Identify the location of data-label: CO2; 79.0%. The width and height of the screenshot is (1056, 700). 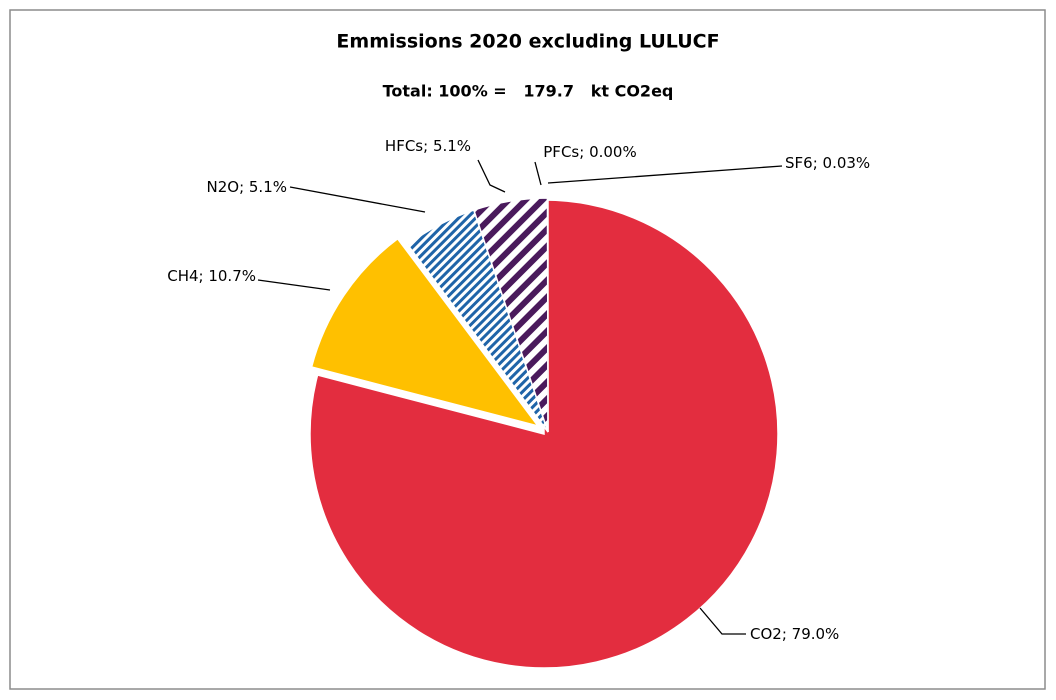
(794, 634).